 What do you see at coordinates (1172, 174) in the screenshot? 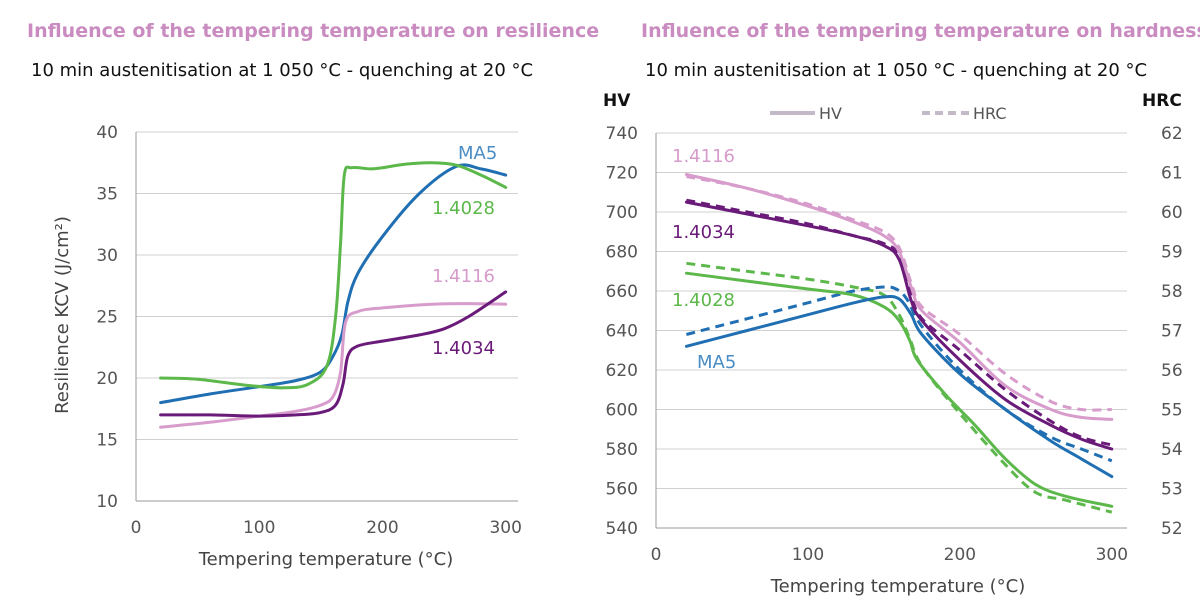
I see `right-right-y-tick-label: 61` at bounding box center [1172, 174].